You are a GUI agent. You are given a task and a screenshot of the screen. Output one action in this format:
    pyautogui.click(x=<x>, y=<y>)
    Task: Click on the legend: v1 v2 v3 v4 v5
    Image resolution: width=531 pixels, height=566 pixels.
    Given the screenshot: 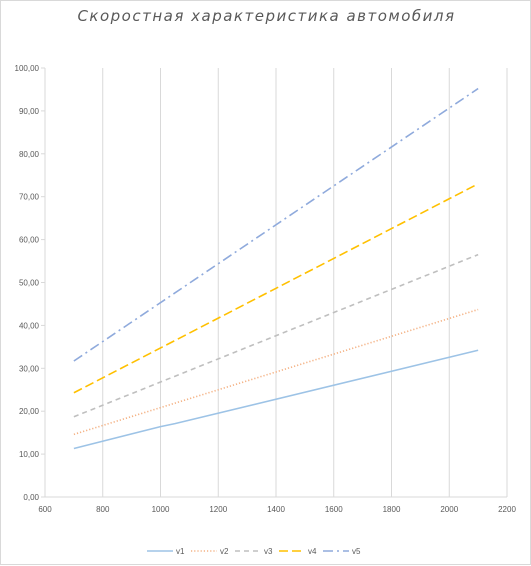 What is the action you would take?
    pyautogui.click(x=254, y=551)
    